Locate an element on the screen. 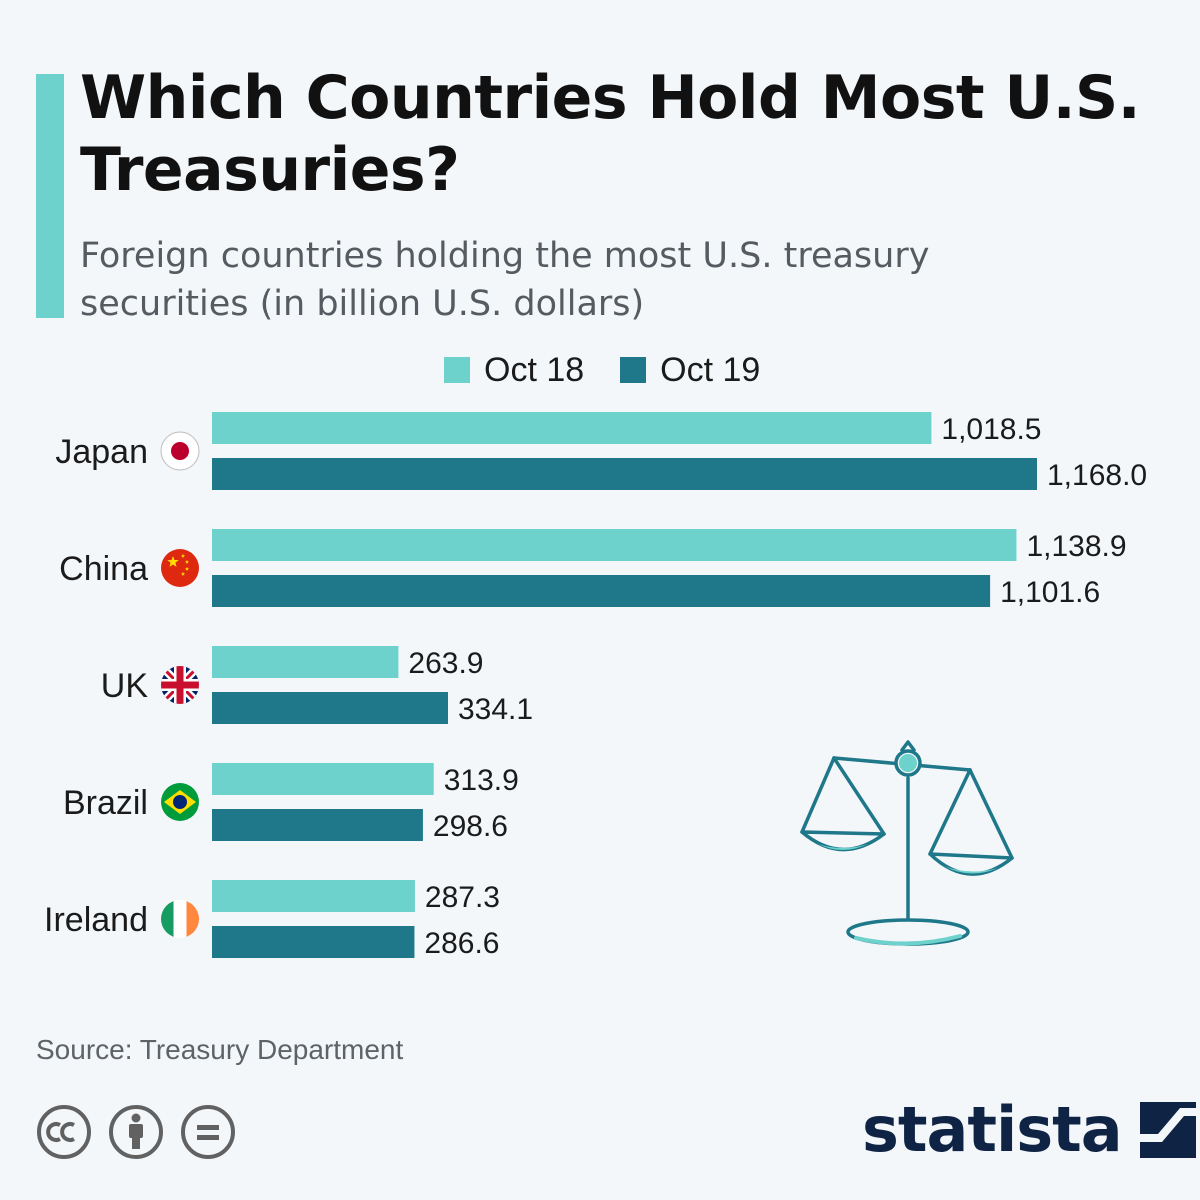 This screenshot has width=1200, height=1200. bar-ireland-oct19 is located at coordinates (313, 942).